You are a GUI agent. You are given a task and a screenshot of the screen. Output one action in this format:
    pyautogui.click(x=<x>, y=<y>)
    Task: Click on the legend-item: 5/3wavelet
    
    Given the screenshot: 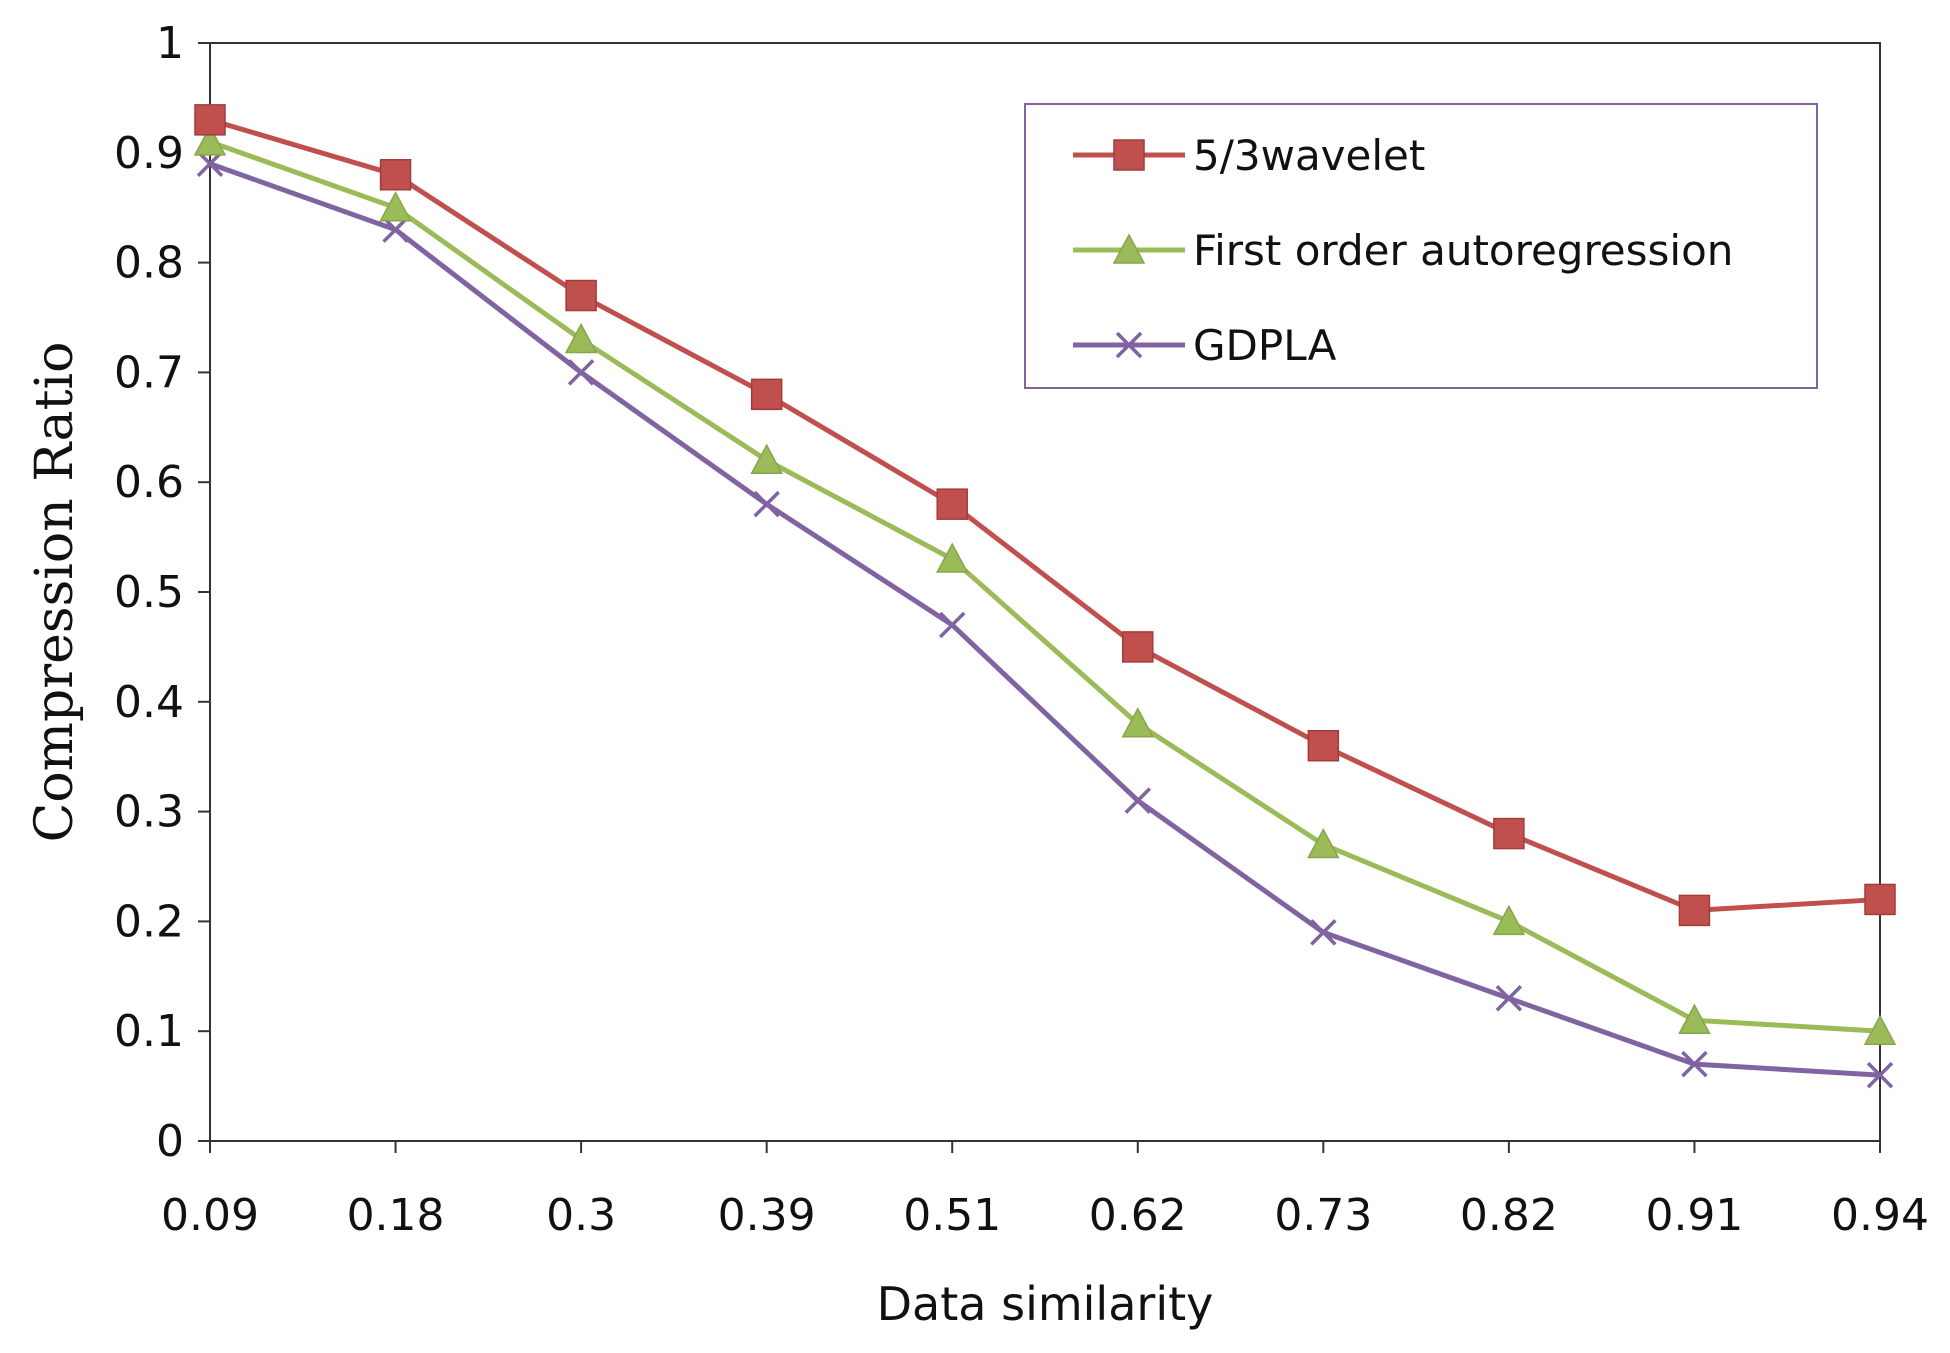 What is the action you would take?
    pyautogui.click(x=1249, y=155)
    